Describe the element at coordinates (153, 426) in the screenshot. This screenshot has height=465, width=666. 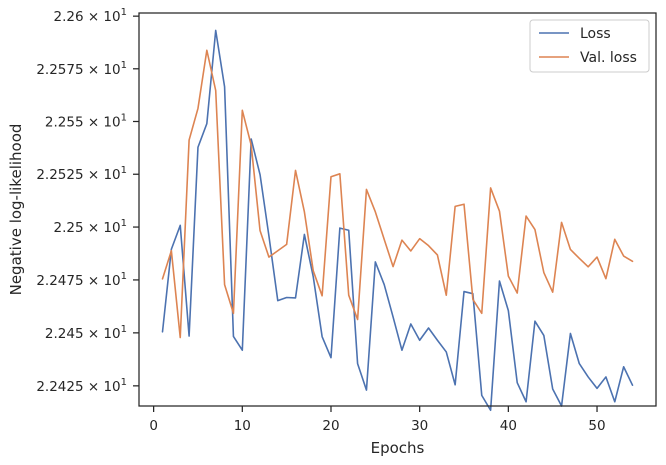
I see `x-tick-label: 0` at that location.